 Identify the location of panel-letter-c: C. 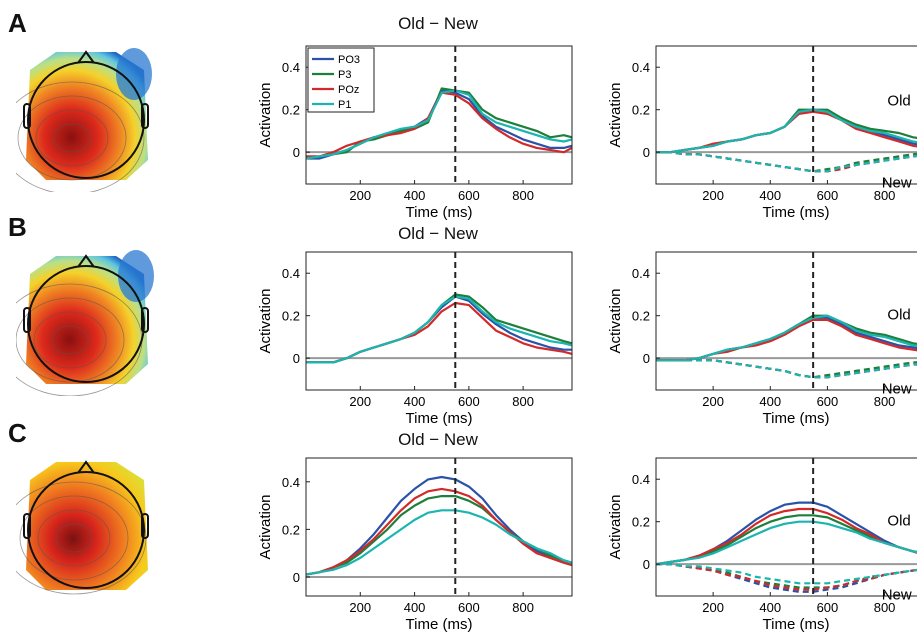
(17, 433).